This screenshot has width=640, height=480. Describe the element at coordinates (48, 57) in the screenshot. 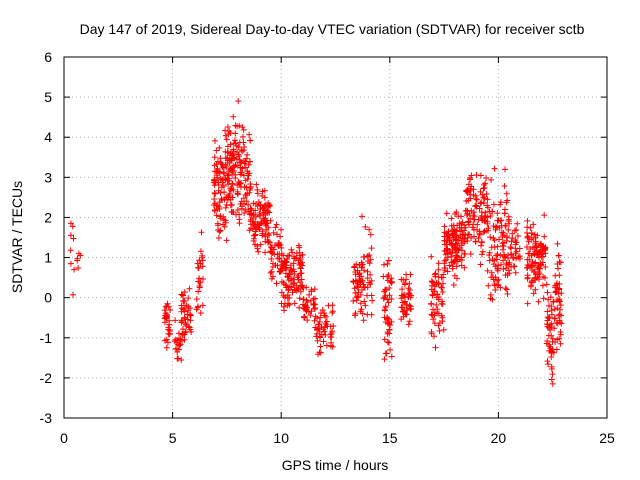

I see `y-tick-label: 6` at that location.